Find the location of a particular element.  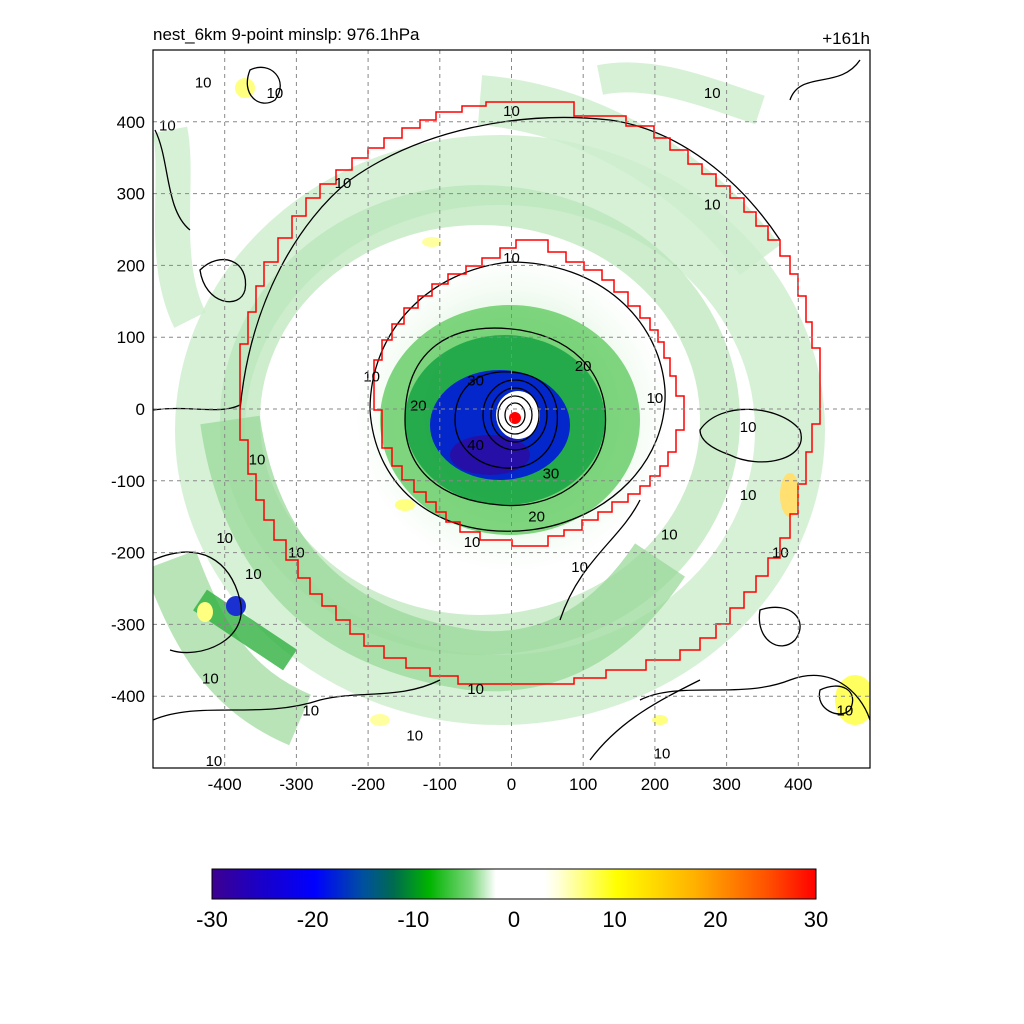

x-axis: -400 -300 -200 -100 0 100 200 300 400 is located at coordinates (510, 784).